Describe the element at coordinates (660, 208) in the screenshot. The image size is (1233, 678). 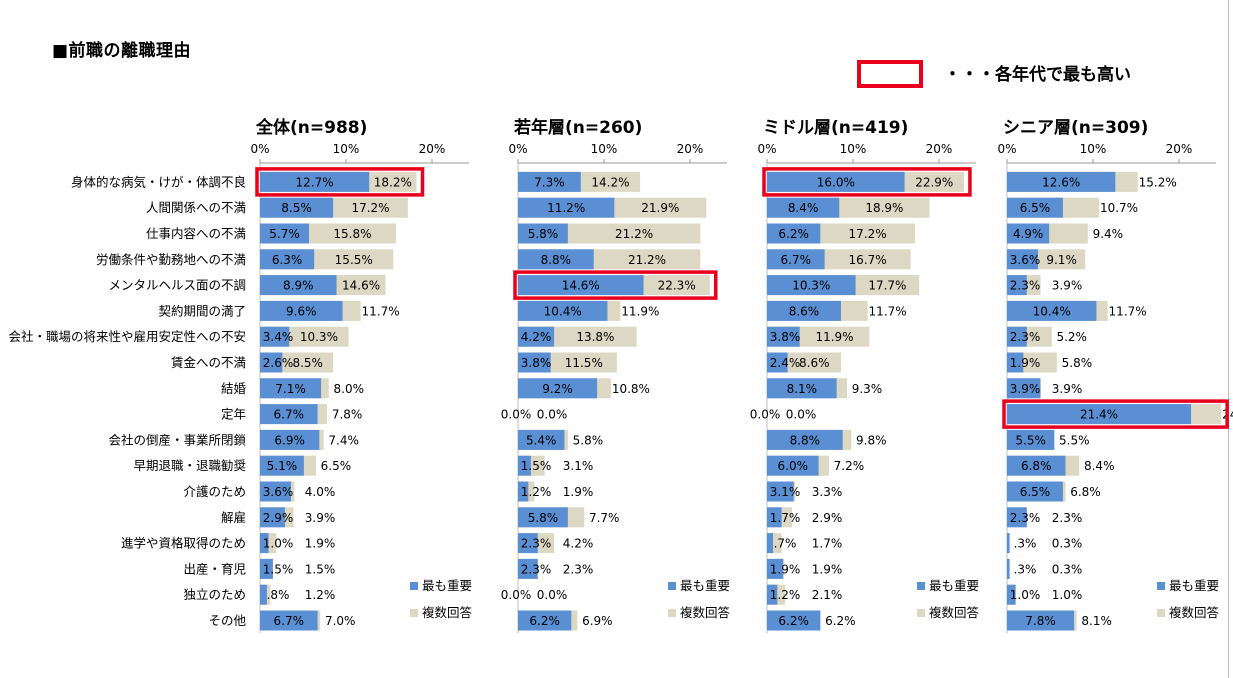
I see `data-label-multiple: 21.9%` at that location.